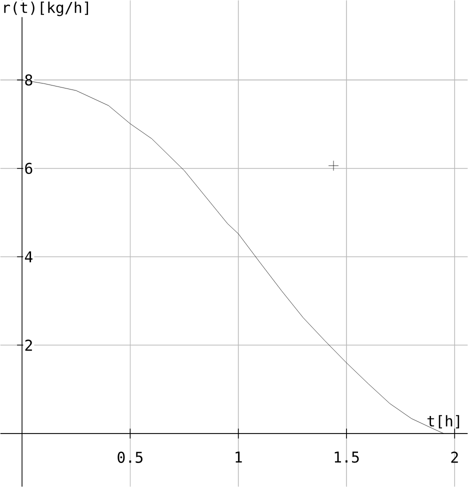 This screenshot has height=487, width=468. Describe the element at coordinates (239, 457) in the screenshot. I see `x-tick-label: 1` at that location.